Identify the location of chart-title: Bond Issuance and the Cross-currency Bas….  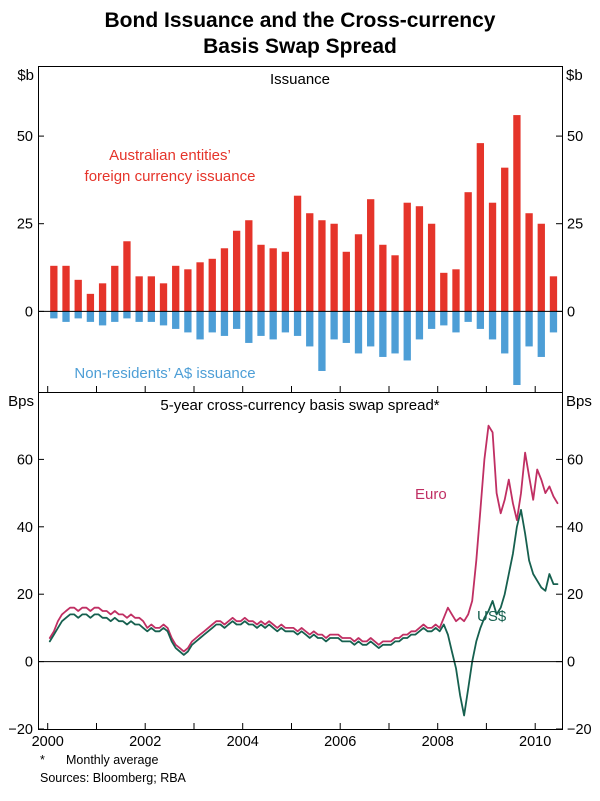
(300, 34).